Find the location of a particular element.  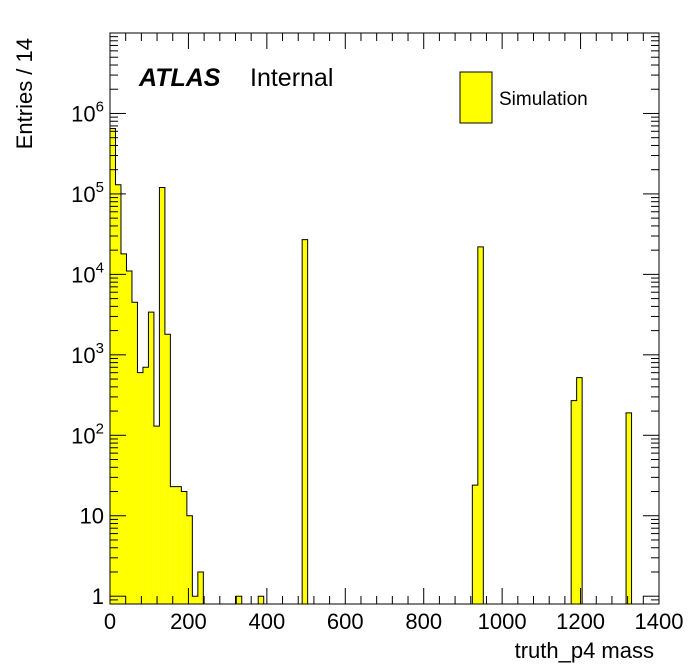

y-tick-label: 10³ is located at coordinates (87, 354).